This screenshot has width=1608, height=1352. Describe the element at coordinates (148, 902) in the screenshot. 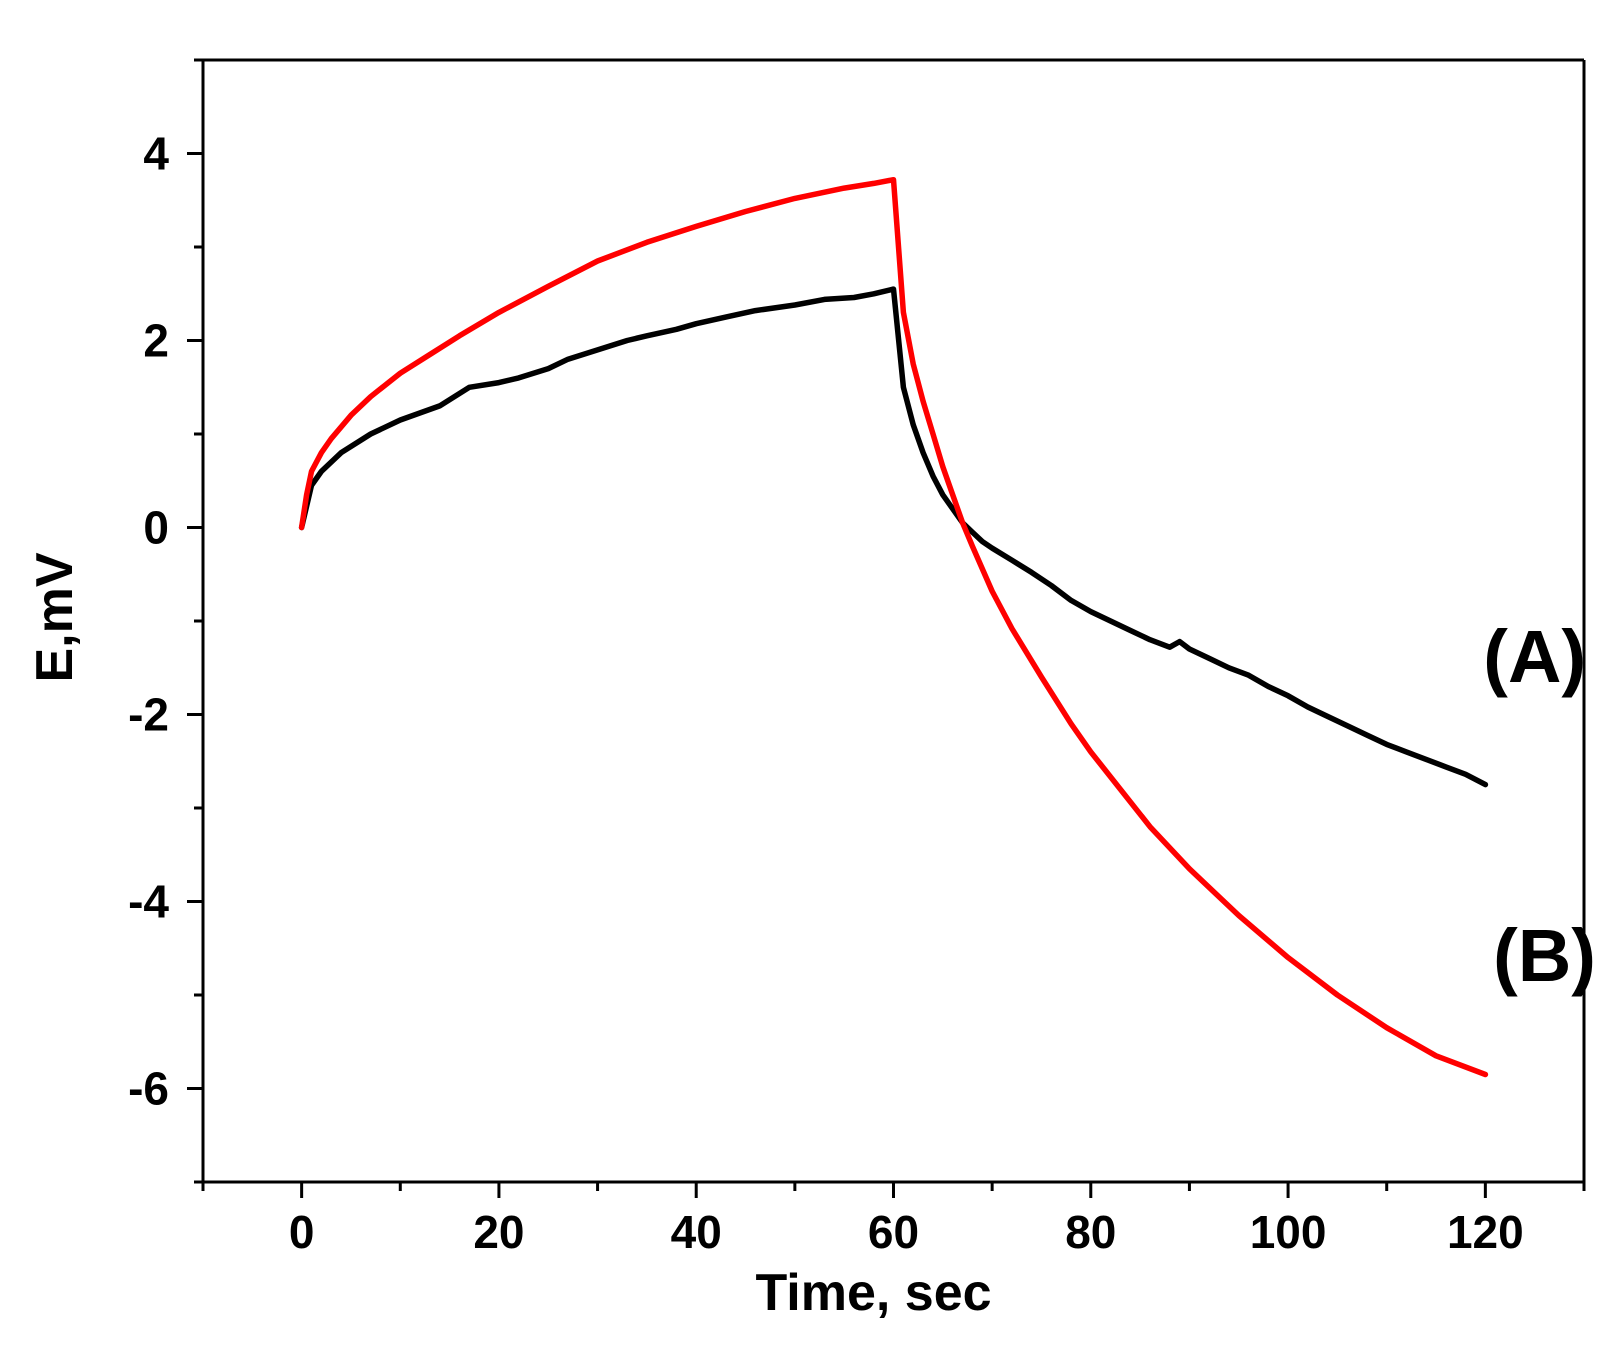

I see `y-tick-label: -4` at that location.